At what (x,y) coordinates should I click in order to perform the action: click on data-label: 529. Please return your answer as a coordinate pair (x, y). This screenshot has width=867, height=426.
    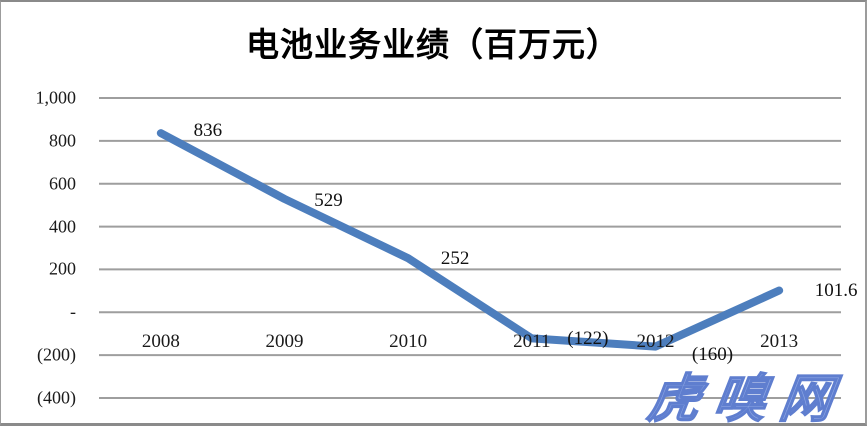
    Looking at the image, I should click on (328, 200).